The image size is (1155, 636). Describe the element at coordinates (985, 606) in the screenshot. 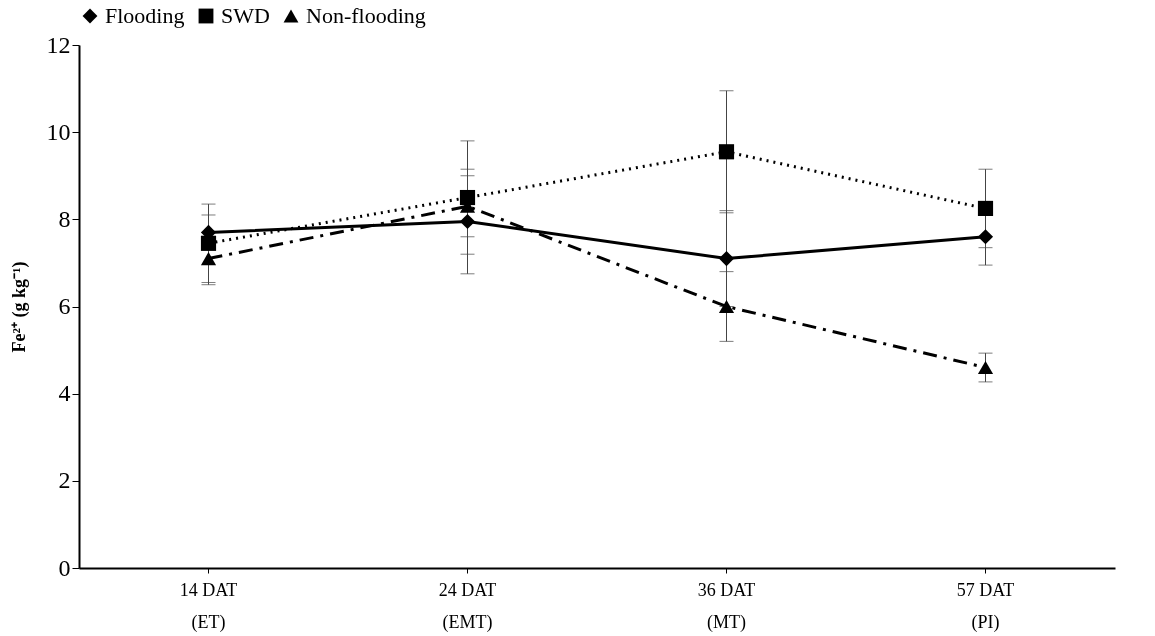

I see `x-tick-label: 57 DAT (PI)` at that location.